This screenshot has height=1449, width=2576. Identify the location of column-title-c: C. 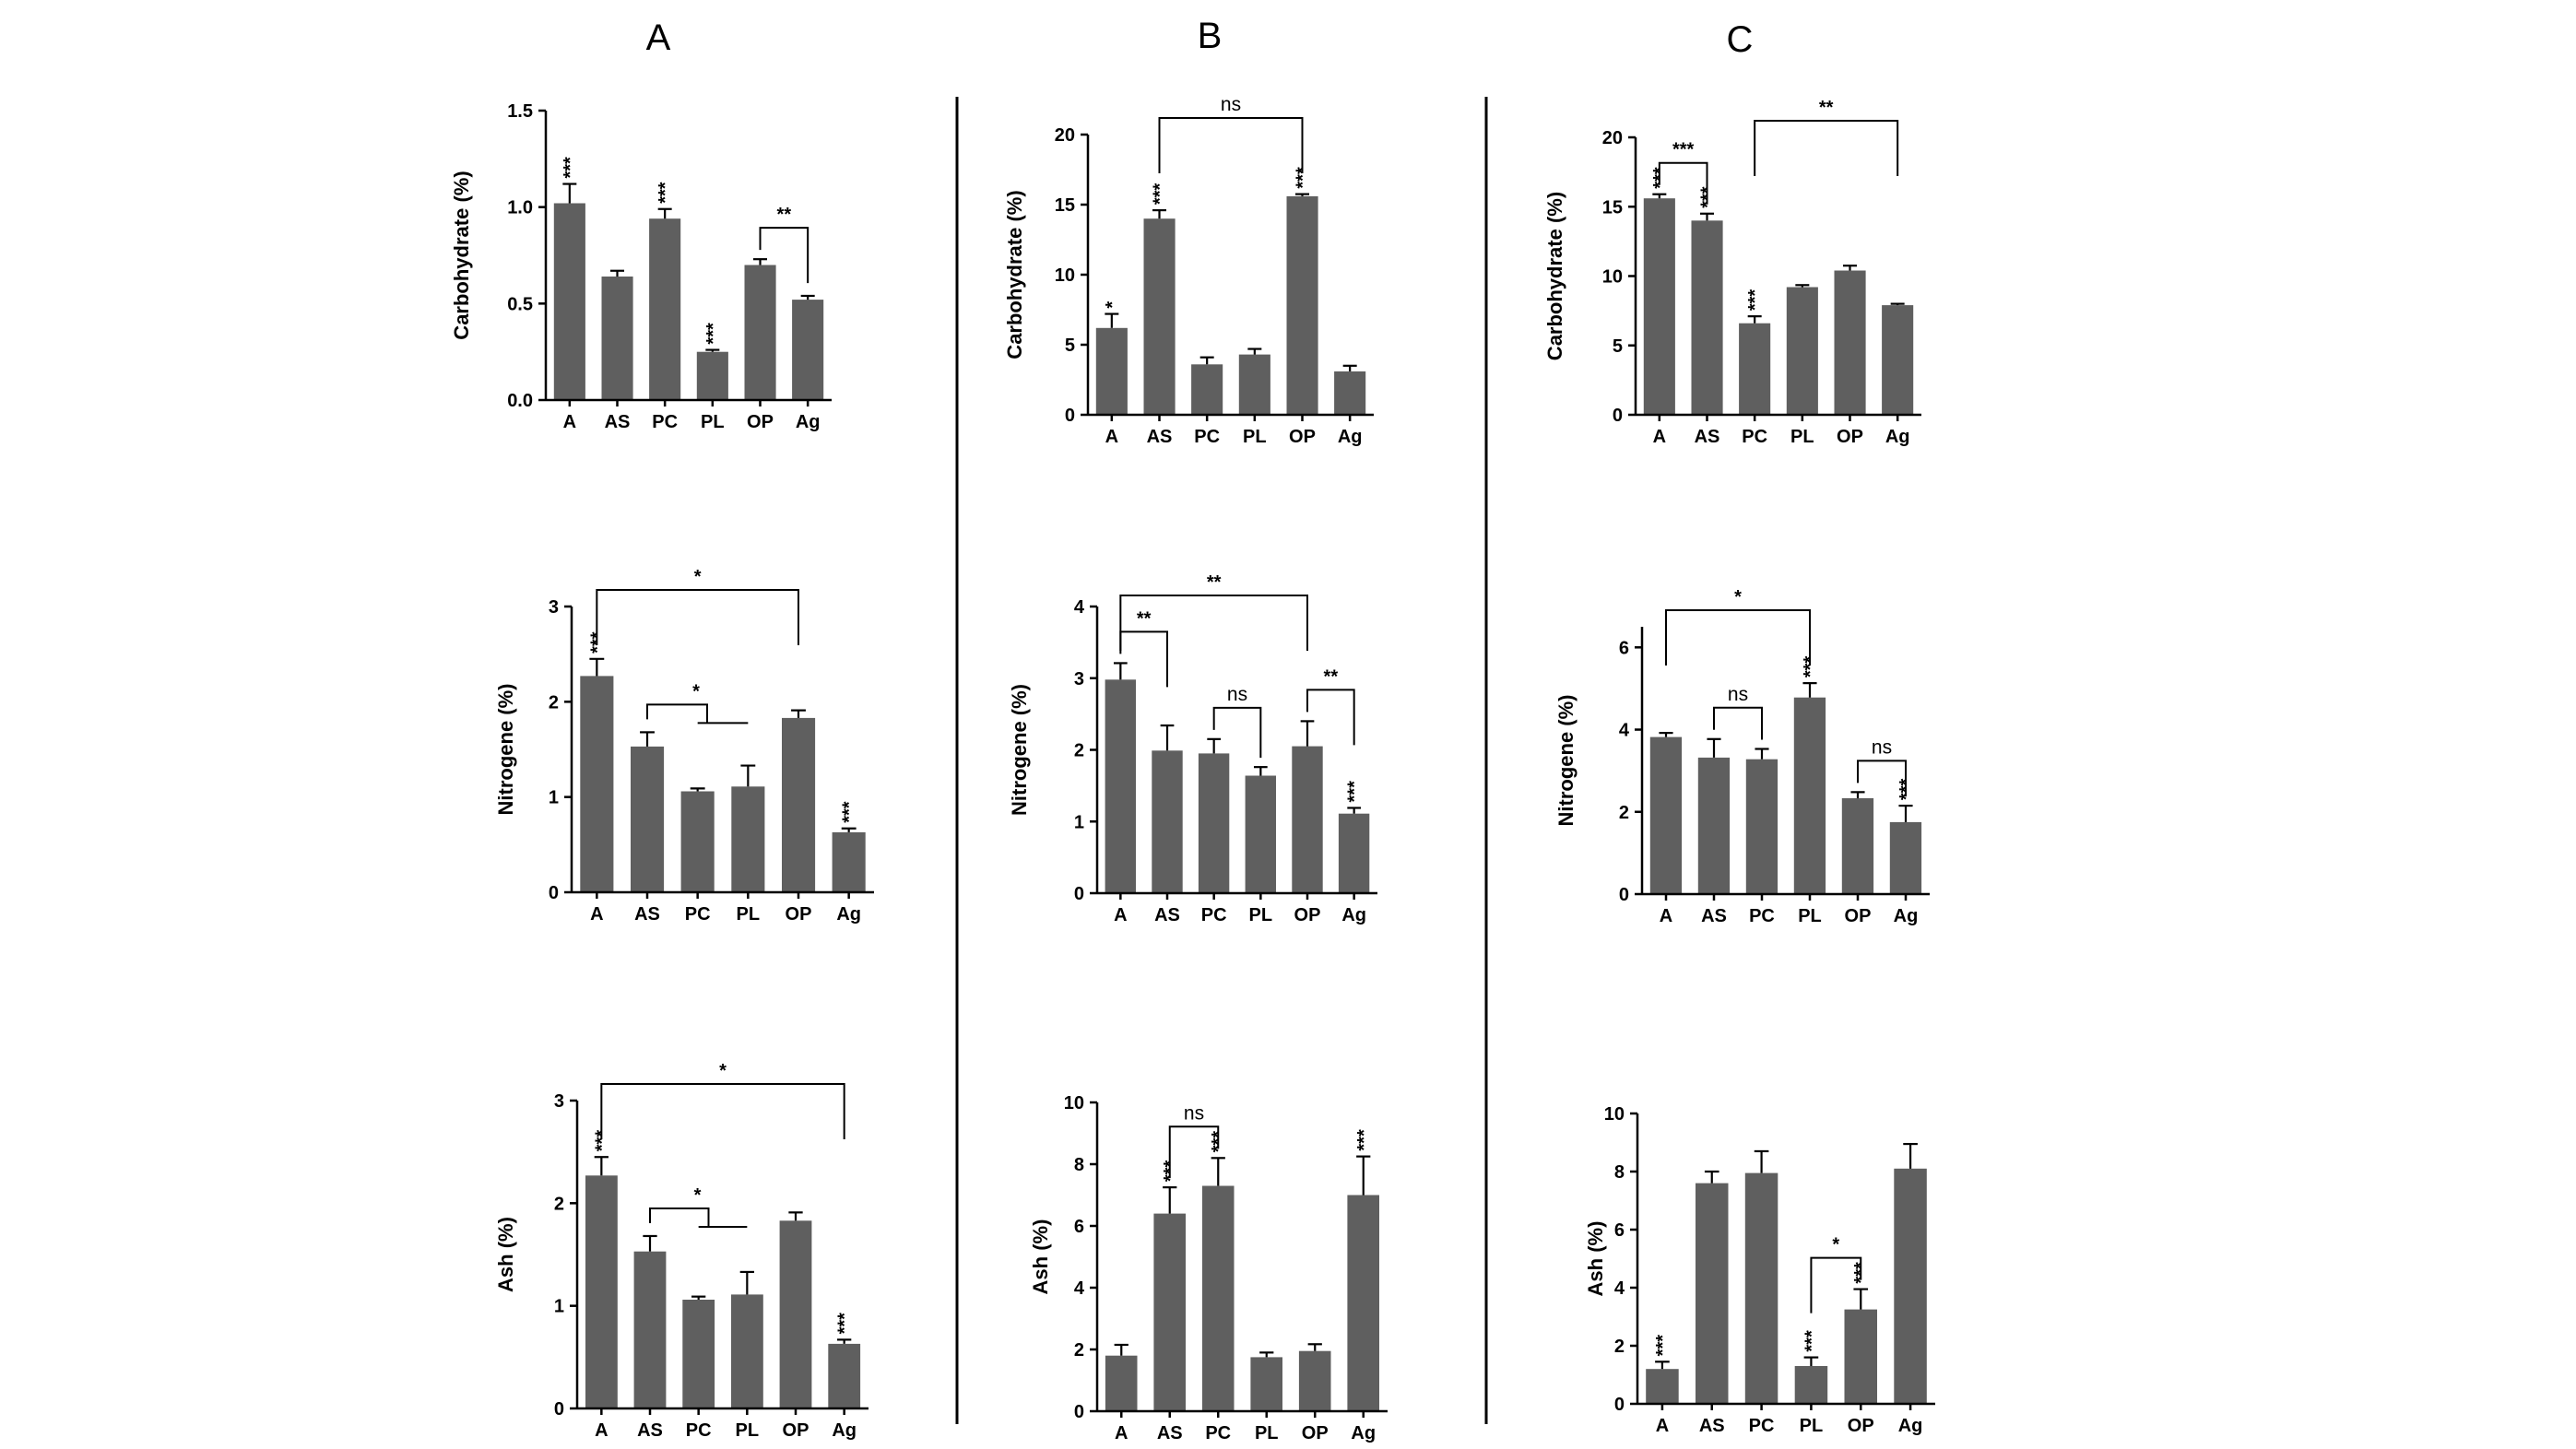
(1740, 39).